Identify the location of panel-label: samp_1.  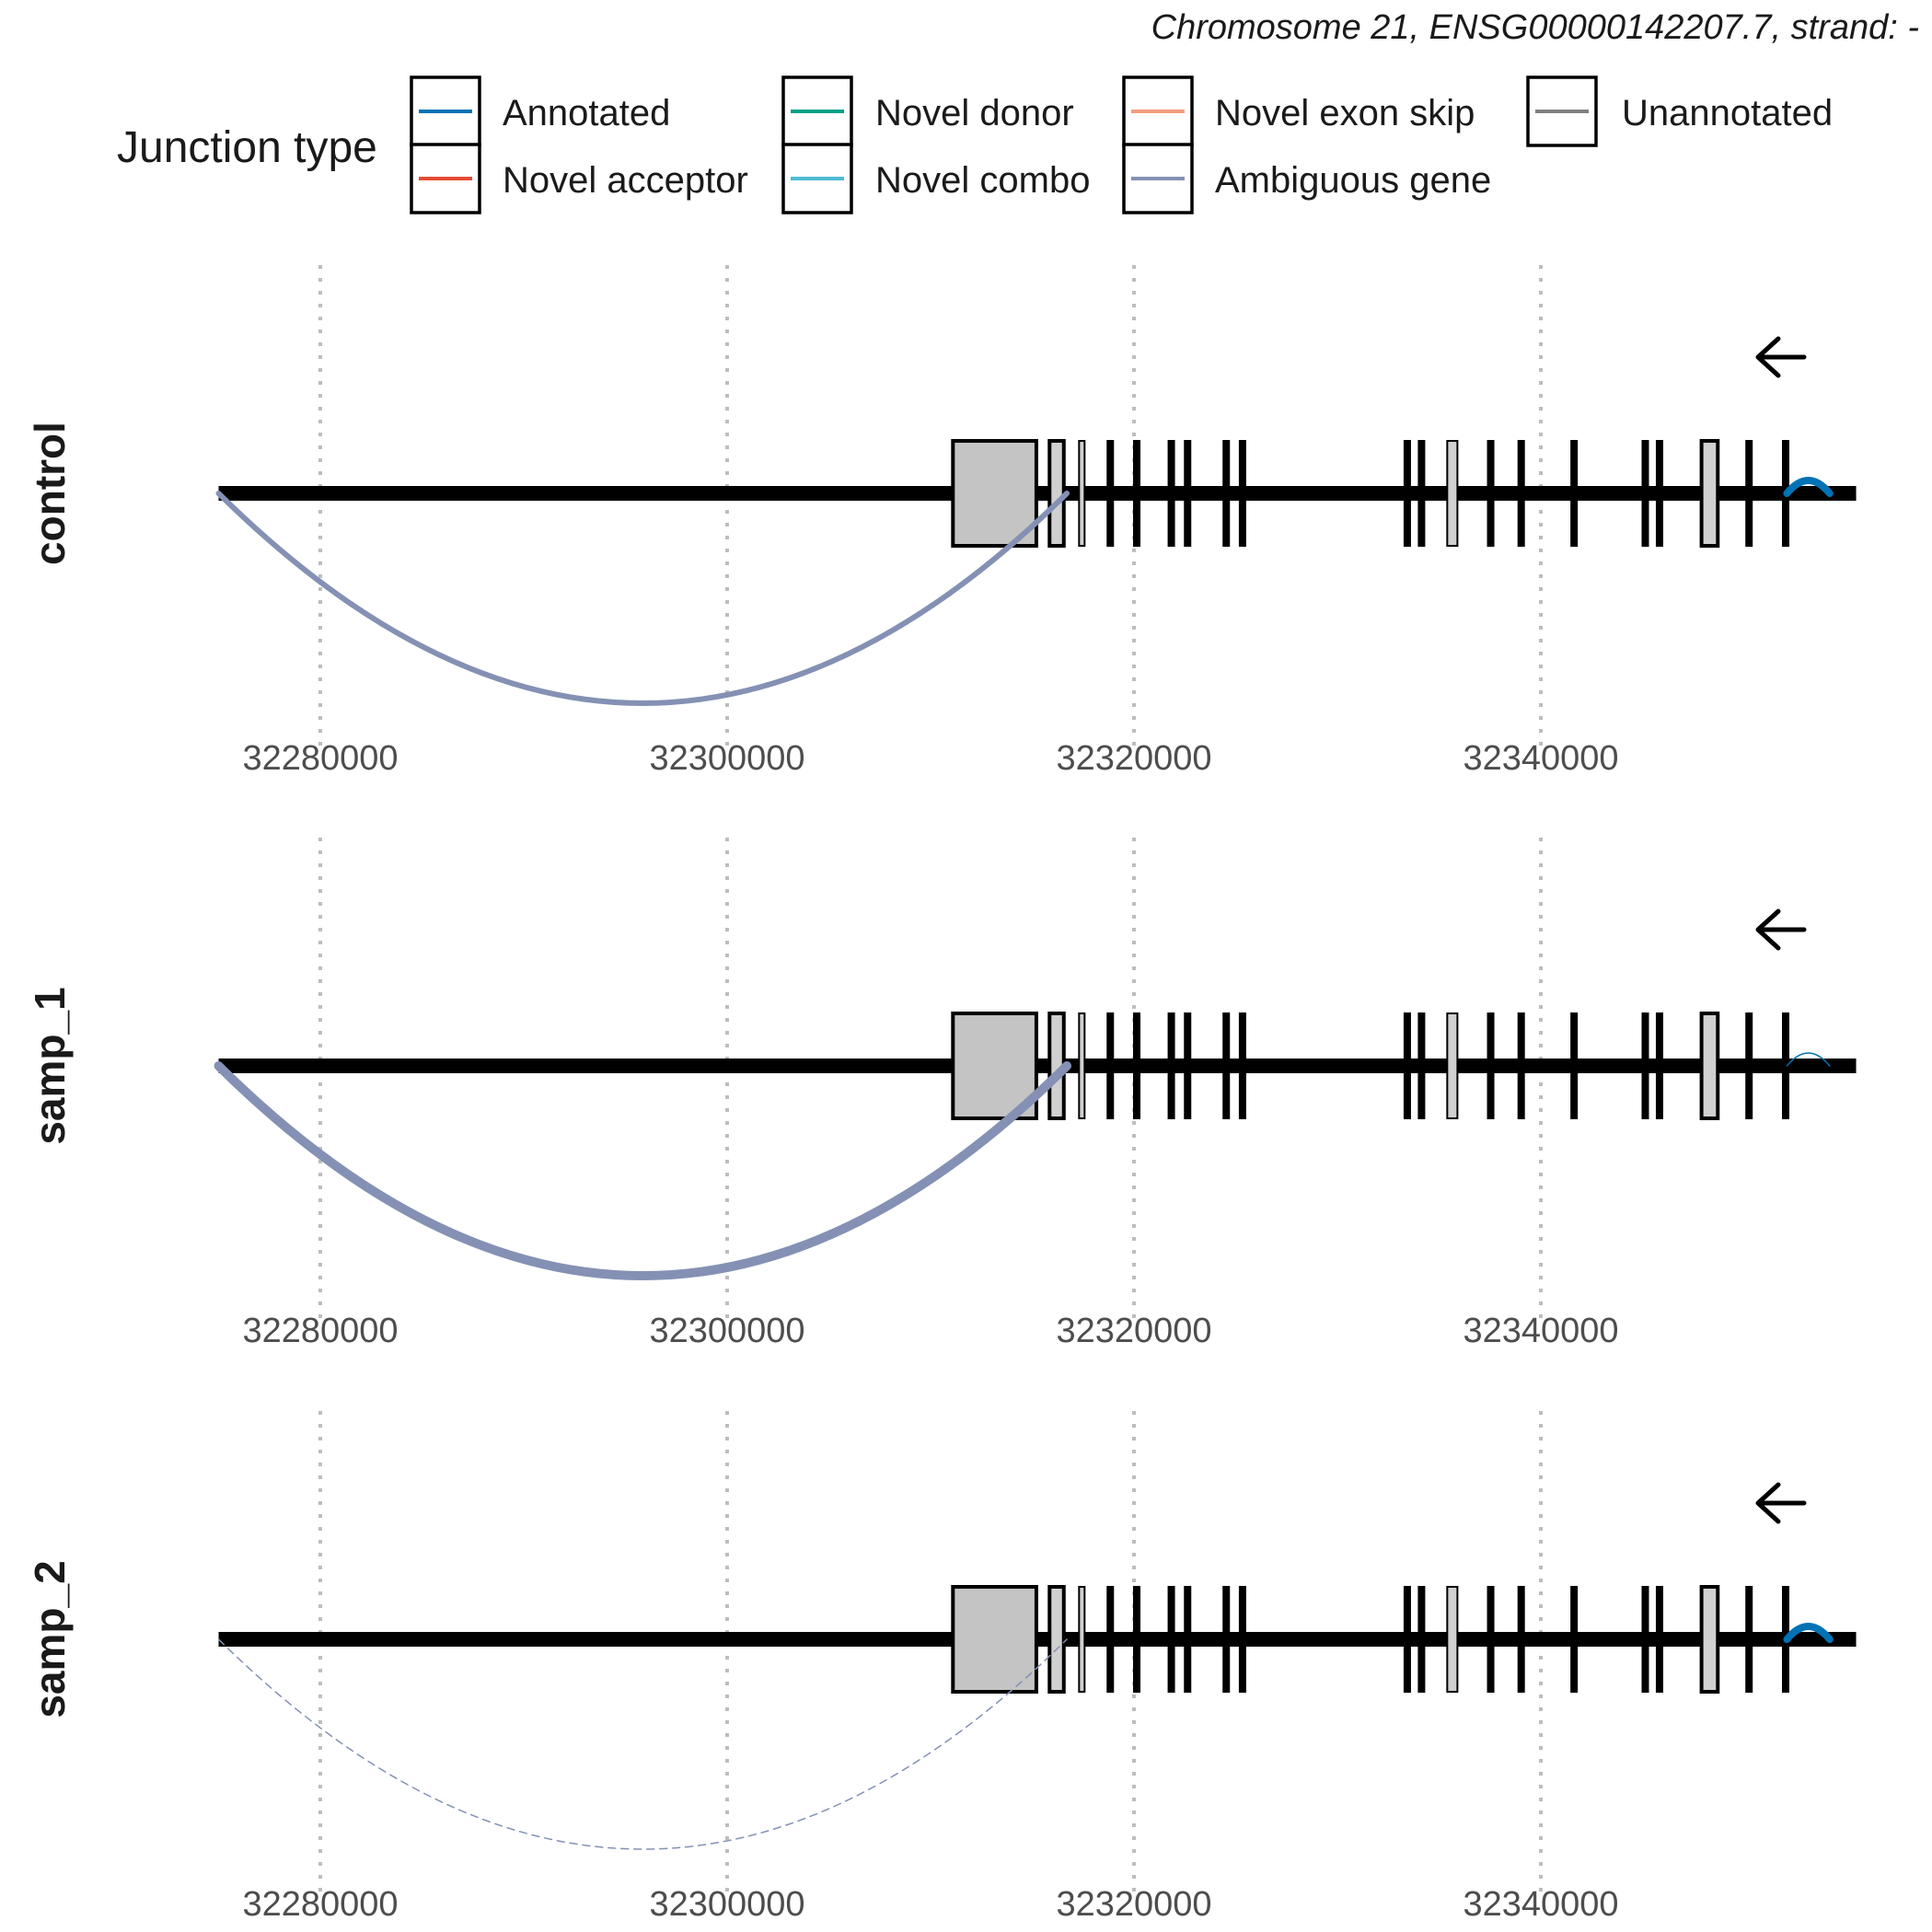
(50, 1065).